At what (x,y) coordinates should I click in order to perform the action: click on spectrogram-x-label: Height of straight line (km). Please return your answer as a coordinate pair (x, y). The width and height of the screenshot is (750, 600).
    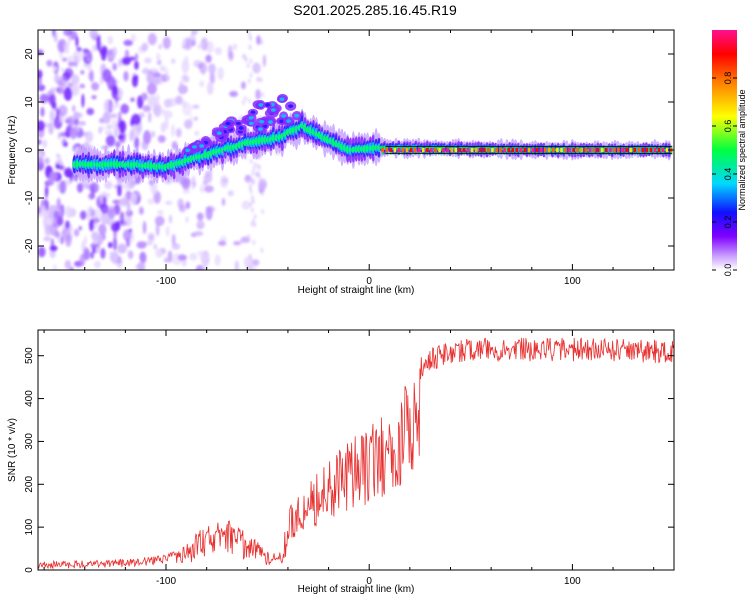
    Looking at the image, I should click on (356, 290).